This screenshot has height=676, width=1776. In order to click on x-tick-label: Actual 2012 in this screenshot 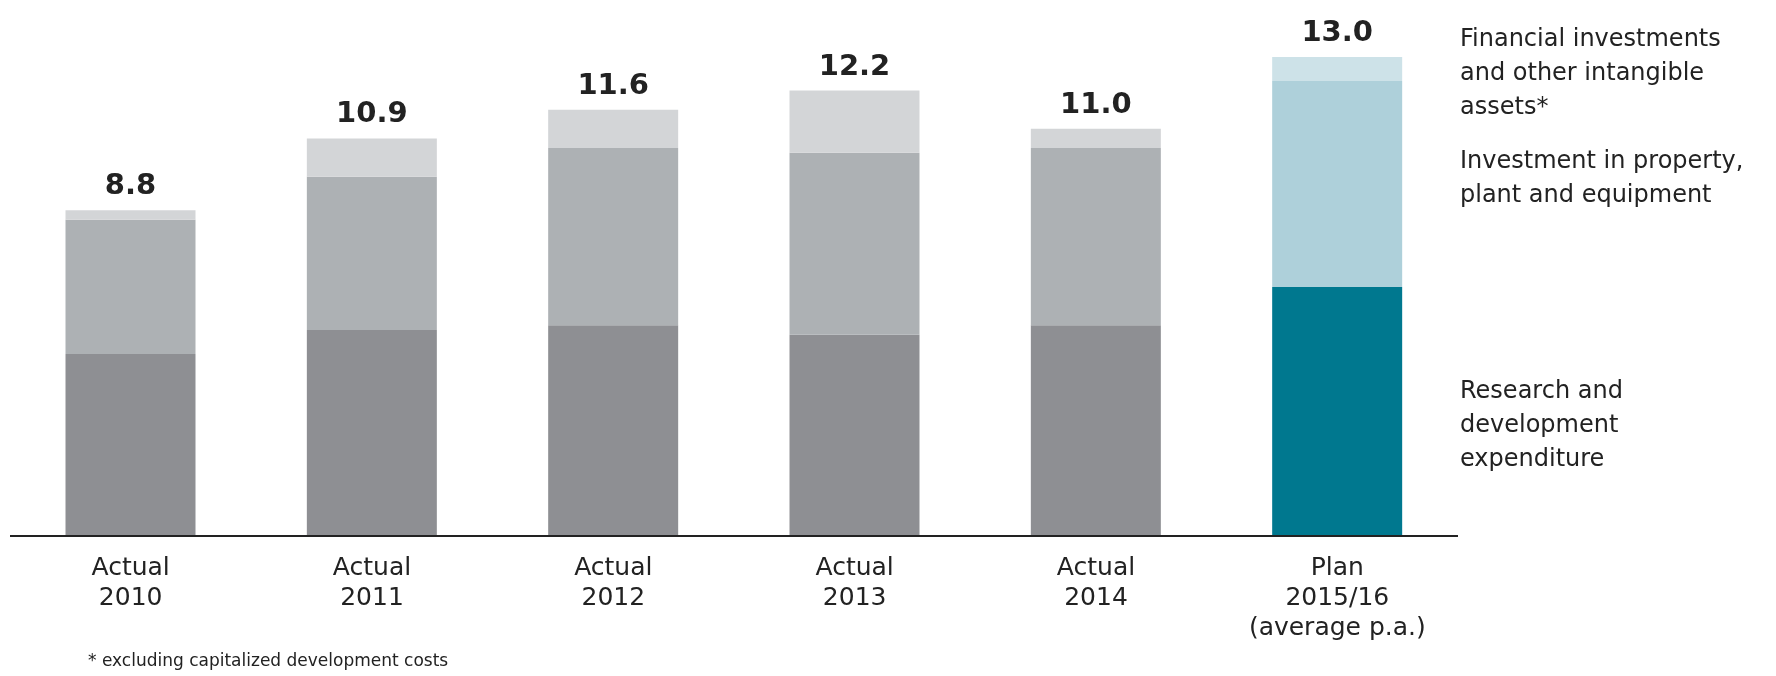, I will do `click(613, 581)`.